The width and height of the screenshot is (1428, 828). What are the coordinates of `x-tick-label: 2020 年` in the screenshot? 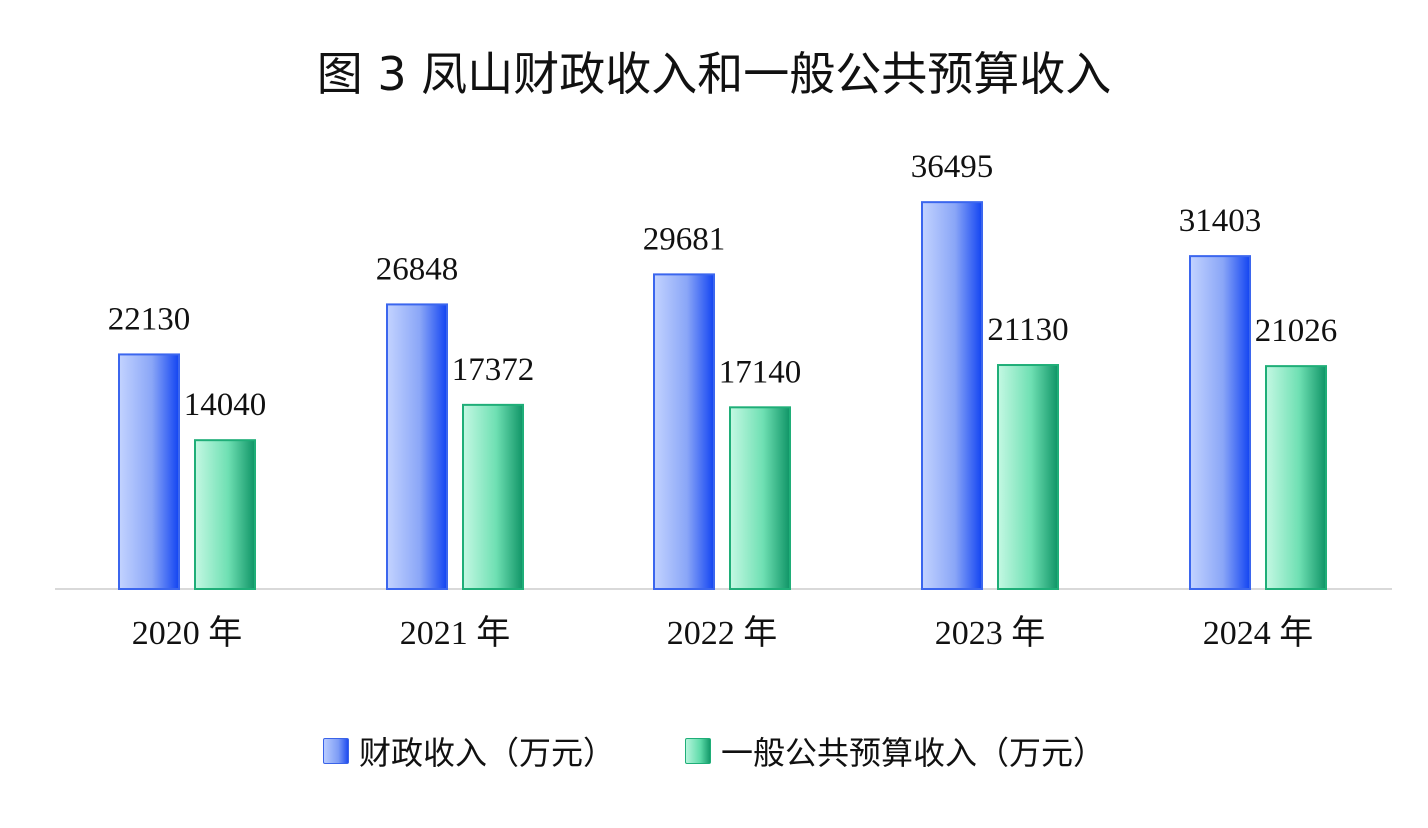 It's located at (187, 633).